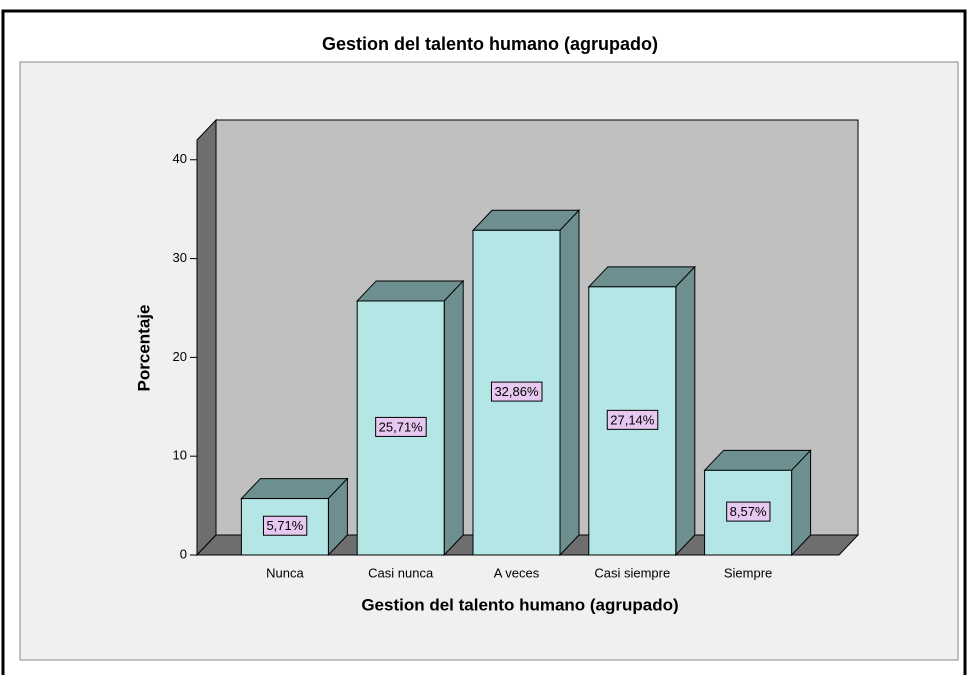  Describe the element at coordinates (180, 455) in the screenshot. I see `y-tick-label: 10` at that location.